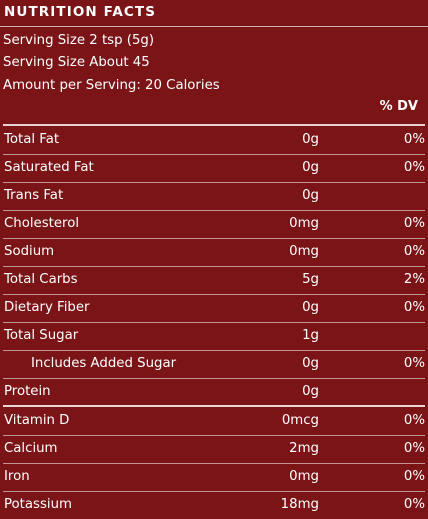  Describe the element at coordinates (214, 252) in the screenshot. I see `nutrient-row-sodium: Sodium 0mg 0%` at that location.